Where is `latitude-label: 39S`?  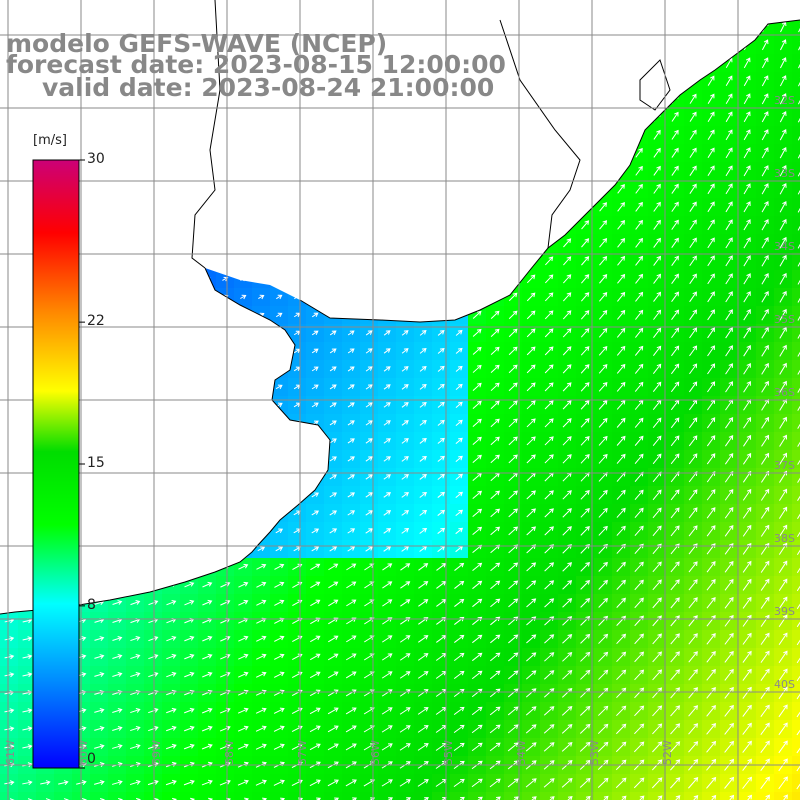
latitude-label: 39S is located at coordinates (784, 611).